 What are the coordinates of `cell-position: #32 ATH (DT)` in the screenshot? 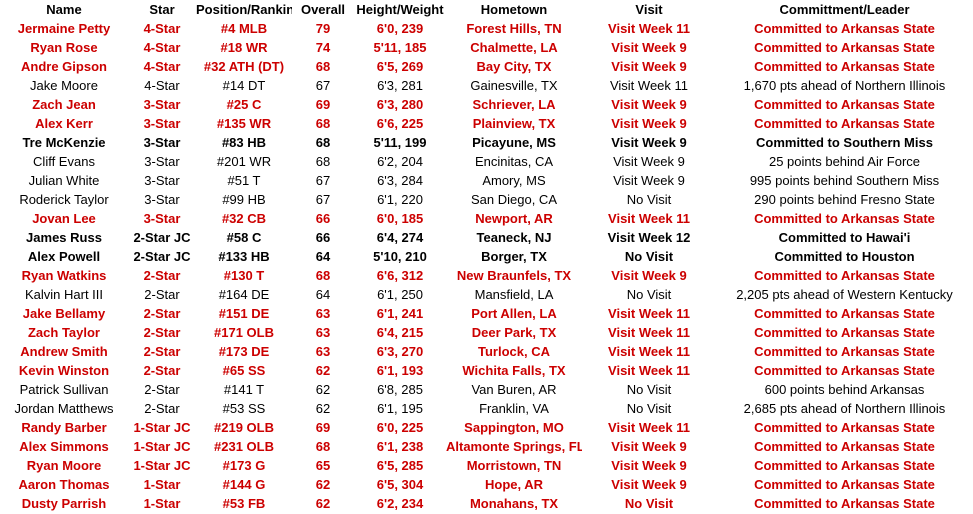 It's located at (244, 66).